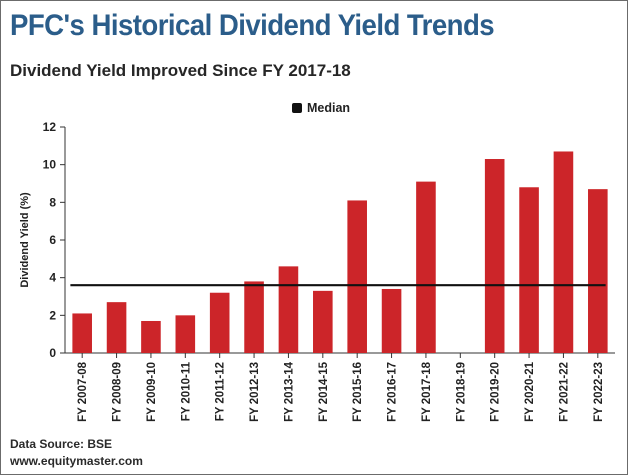 The width and height of the screenshot is (628, 475). What do you see at coordinates (52, 278) in the screenshot?
I see `y-tick-label: 4` at bounding box center [52, 278].